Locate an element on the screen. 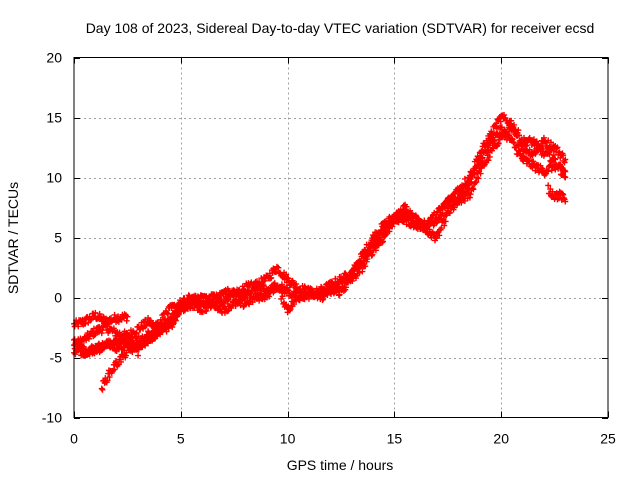  x-axis-label: GPS time / hours is located at coordinates (340, 465).